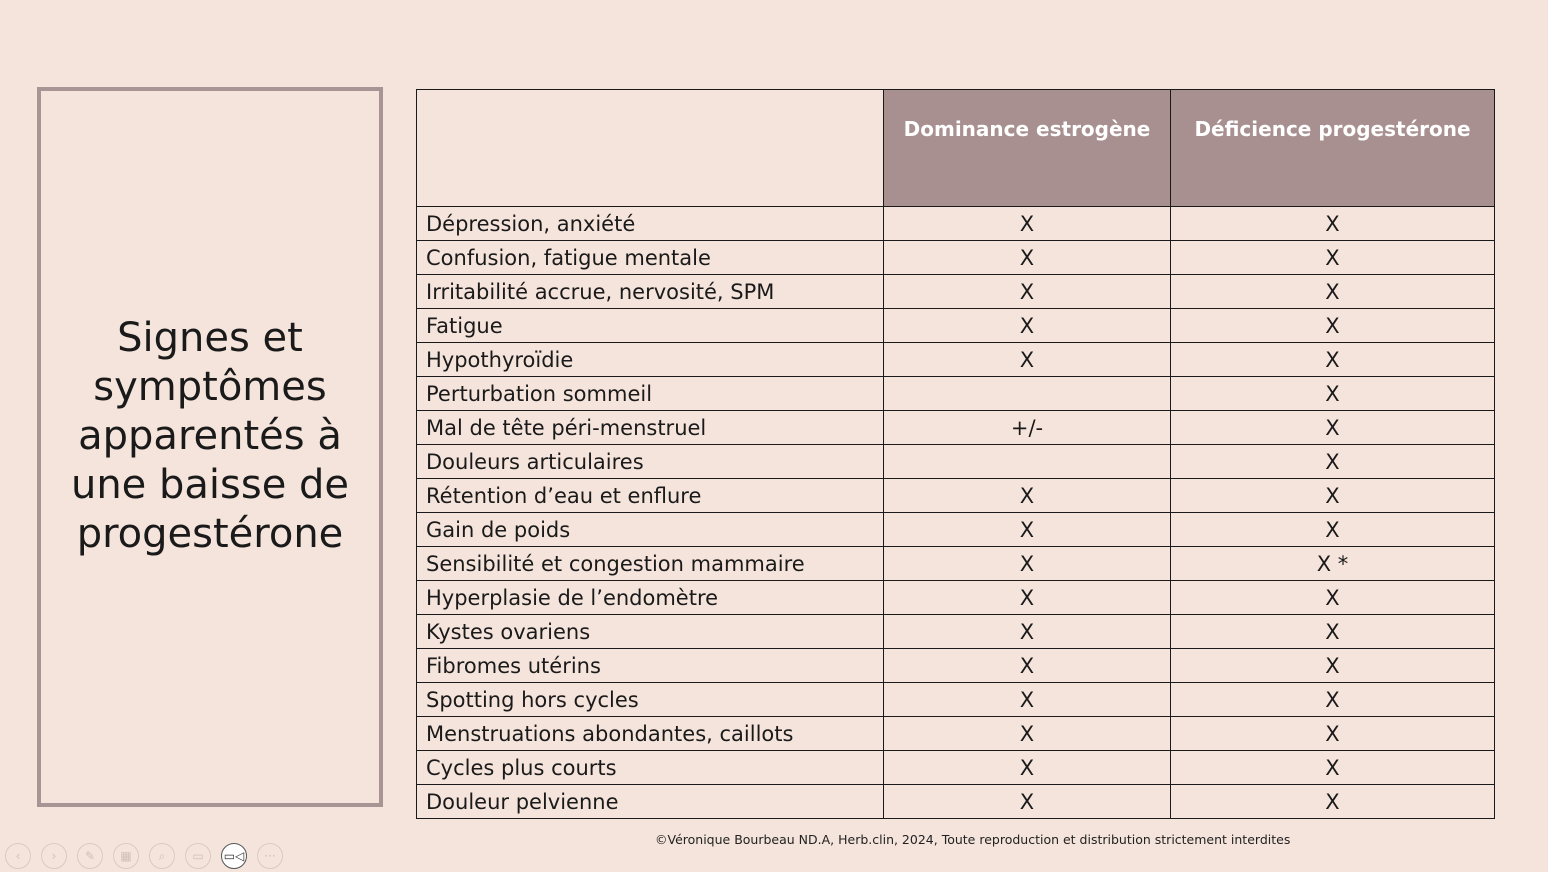 The width and height of the screenshot is (1548, 872). What do you see at coordinates (1027, 427) in the screenshot?
I see `estrogen-dominance-cell: +/-` at bounding box center [1027, 427].